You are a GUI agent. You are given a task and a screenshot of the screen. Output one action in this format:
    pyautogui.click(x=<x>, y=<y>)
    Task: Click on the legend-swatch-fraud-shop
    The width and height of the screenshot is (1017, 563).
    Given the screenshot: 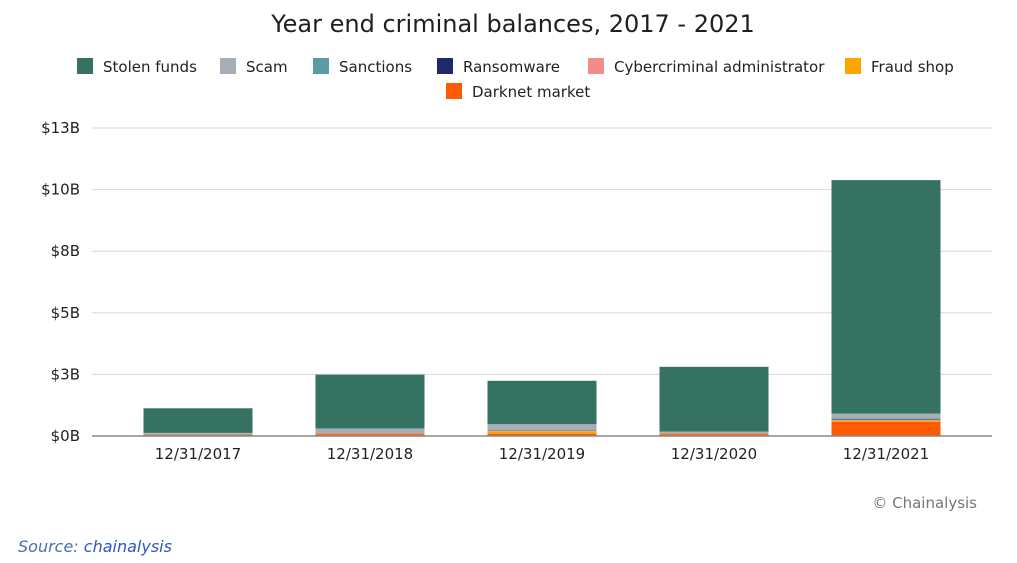 What is the action you would take?
    pyautogui.click(x=853, y=66)
    